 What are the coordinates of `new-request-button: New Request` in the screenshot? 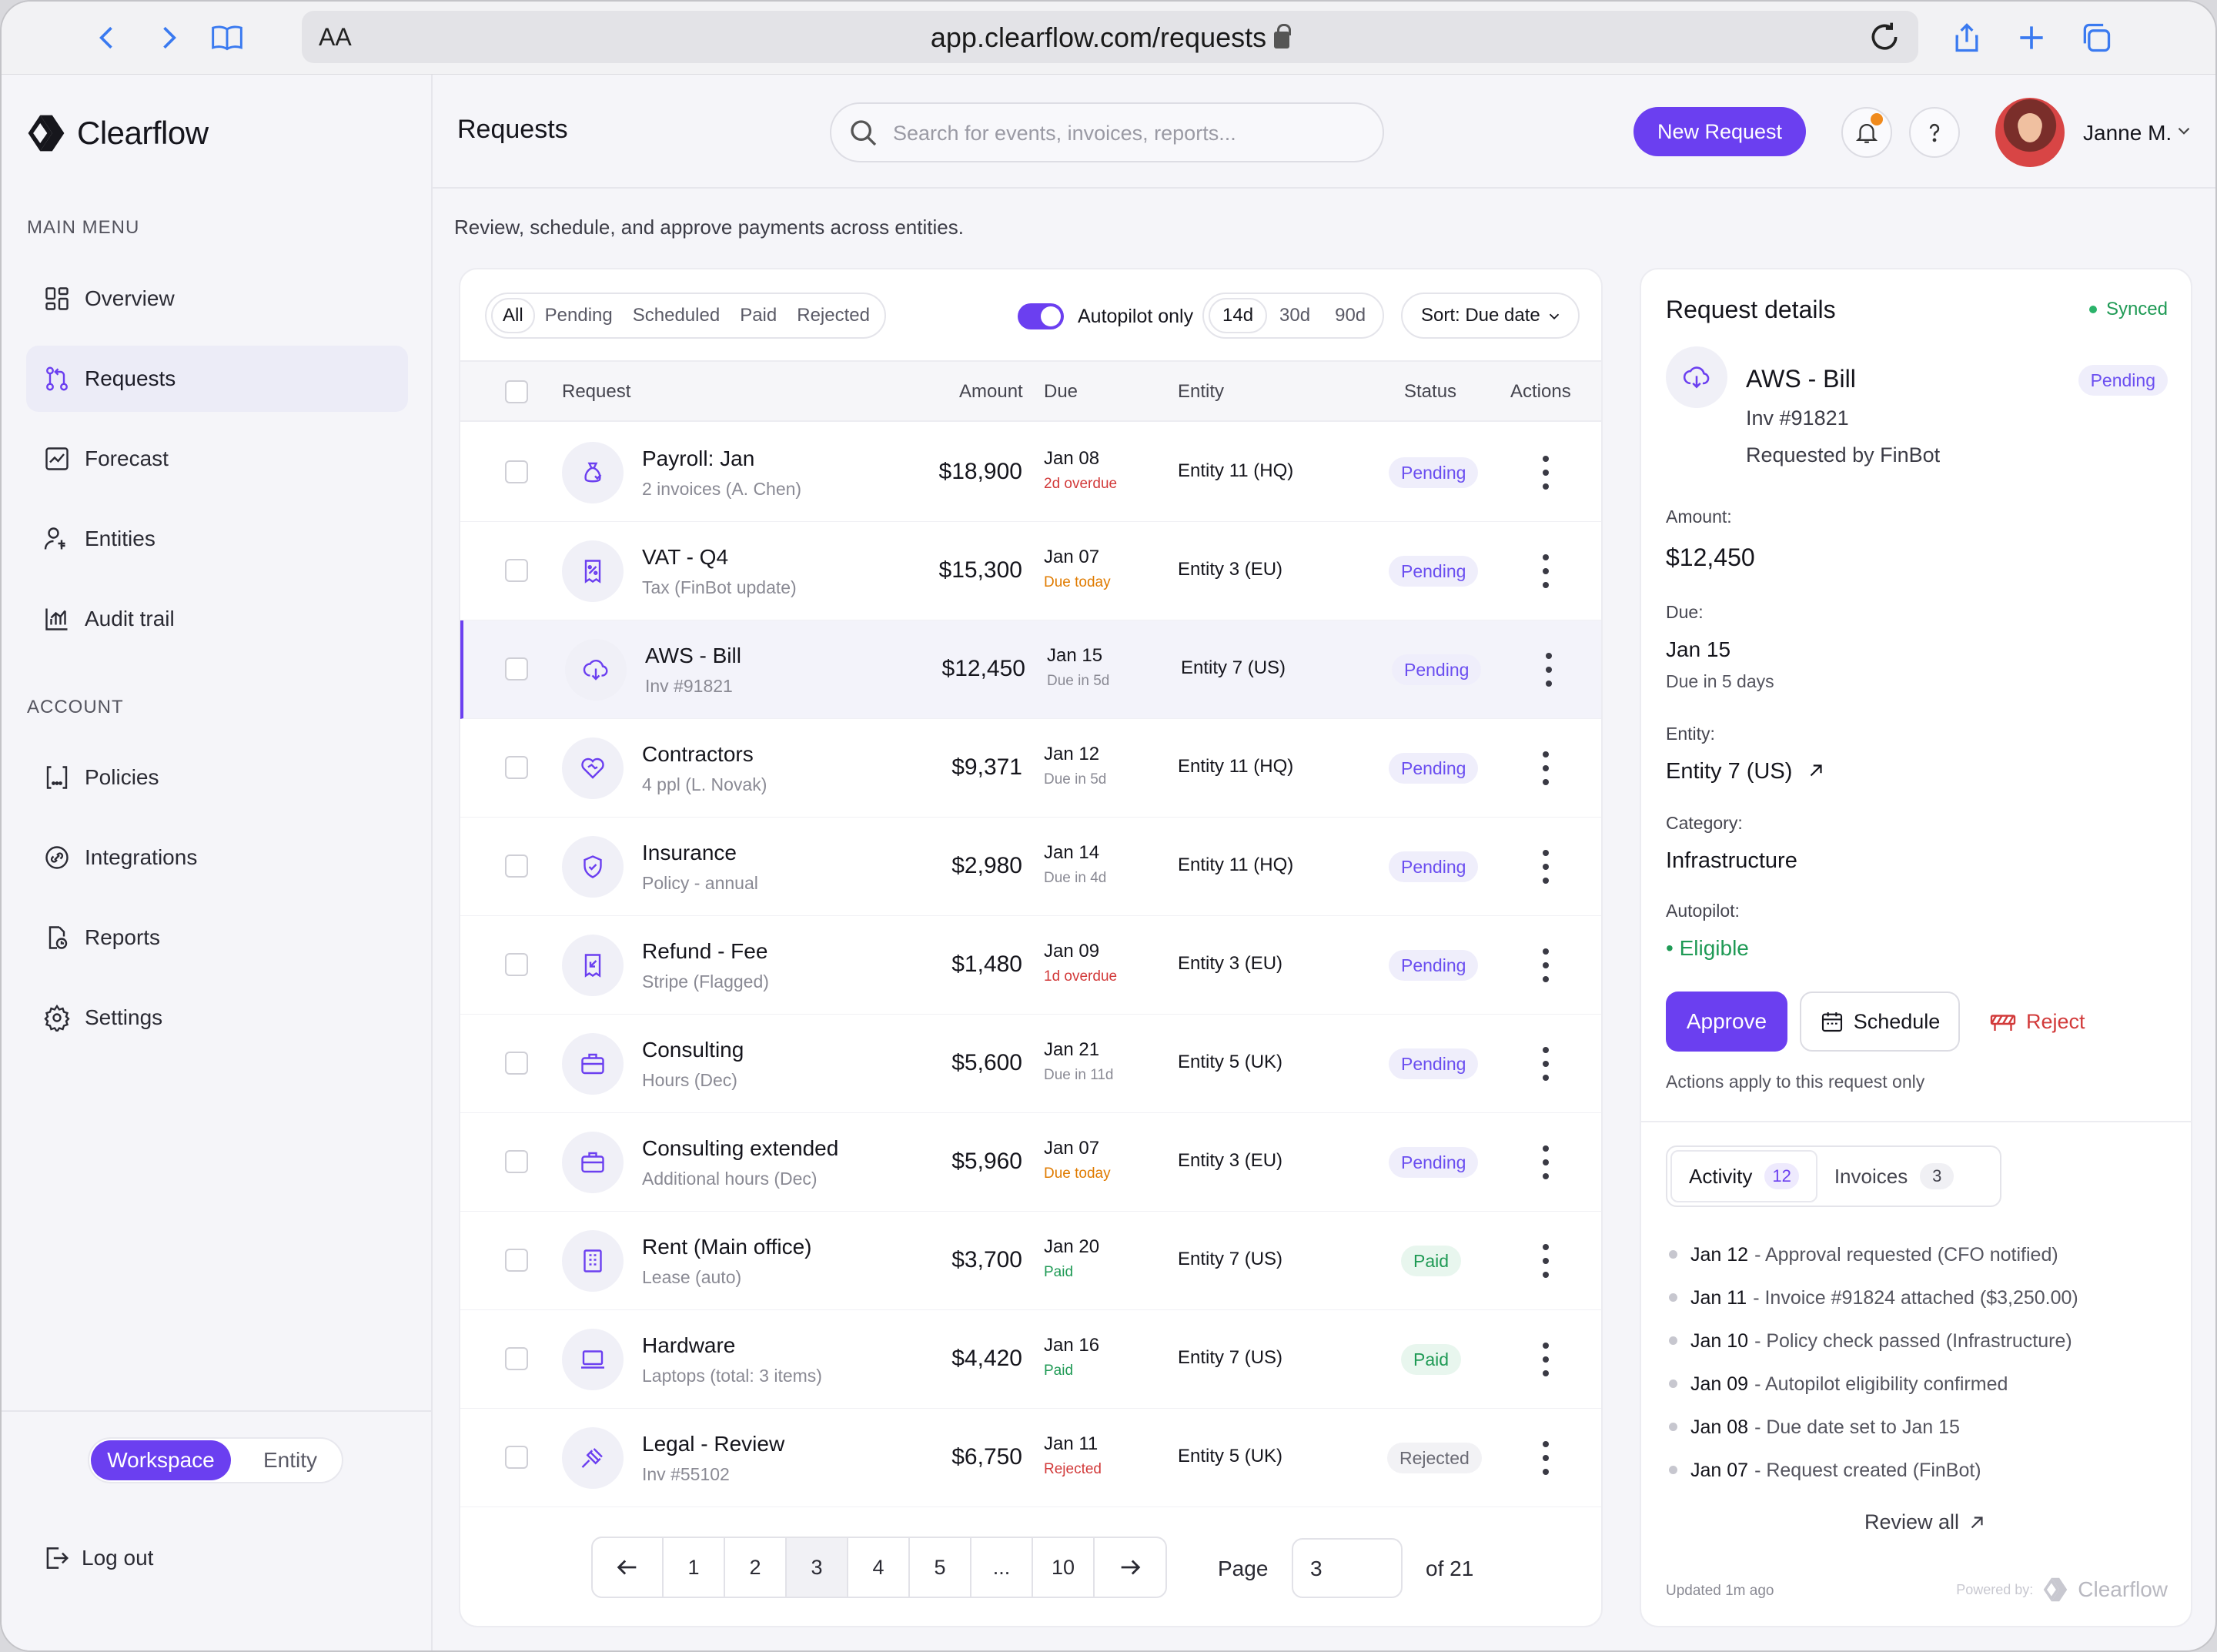 It's located at (1720, 131).